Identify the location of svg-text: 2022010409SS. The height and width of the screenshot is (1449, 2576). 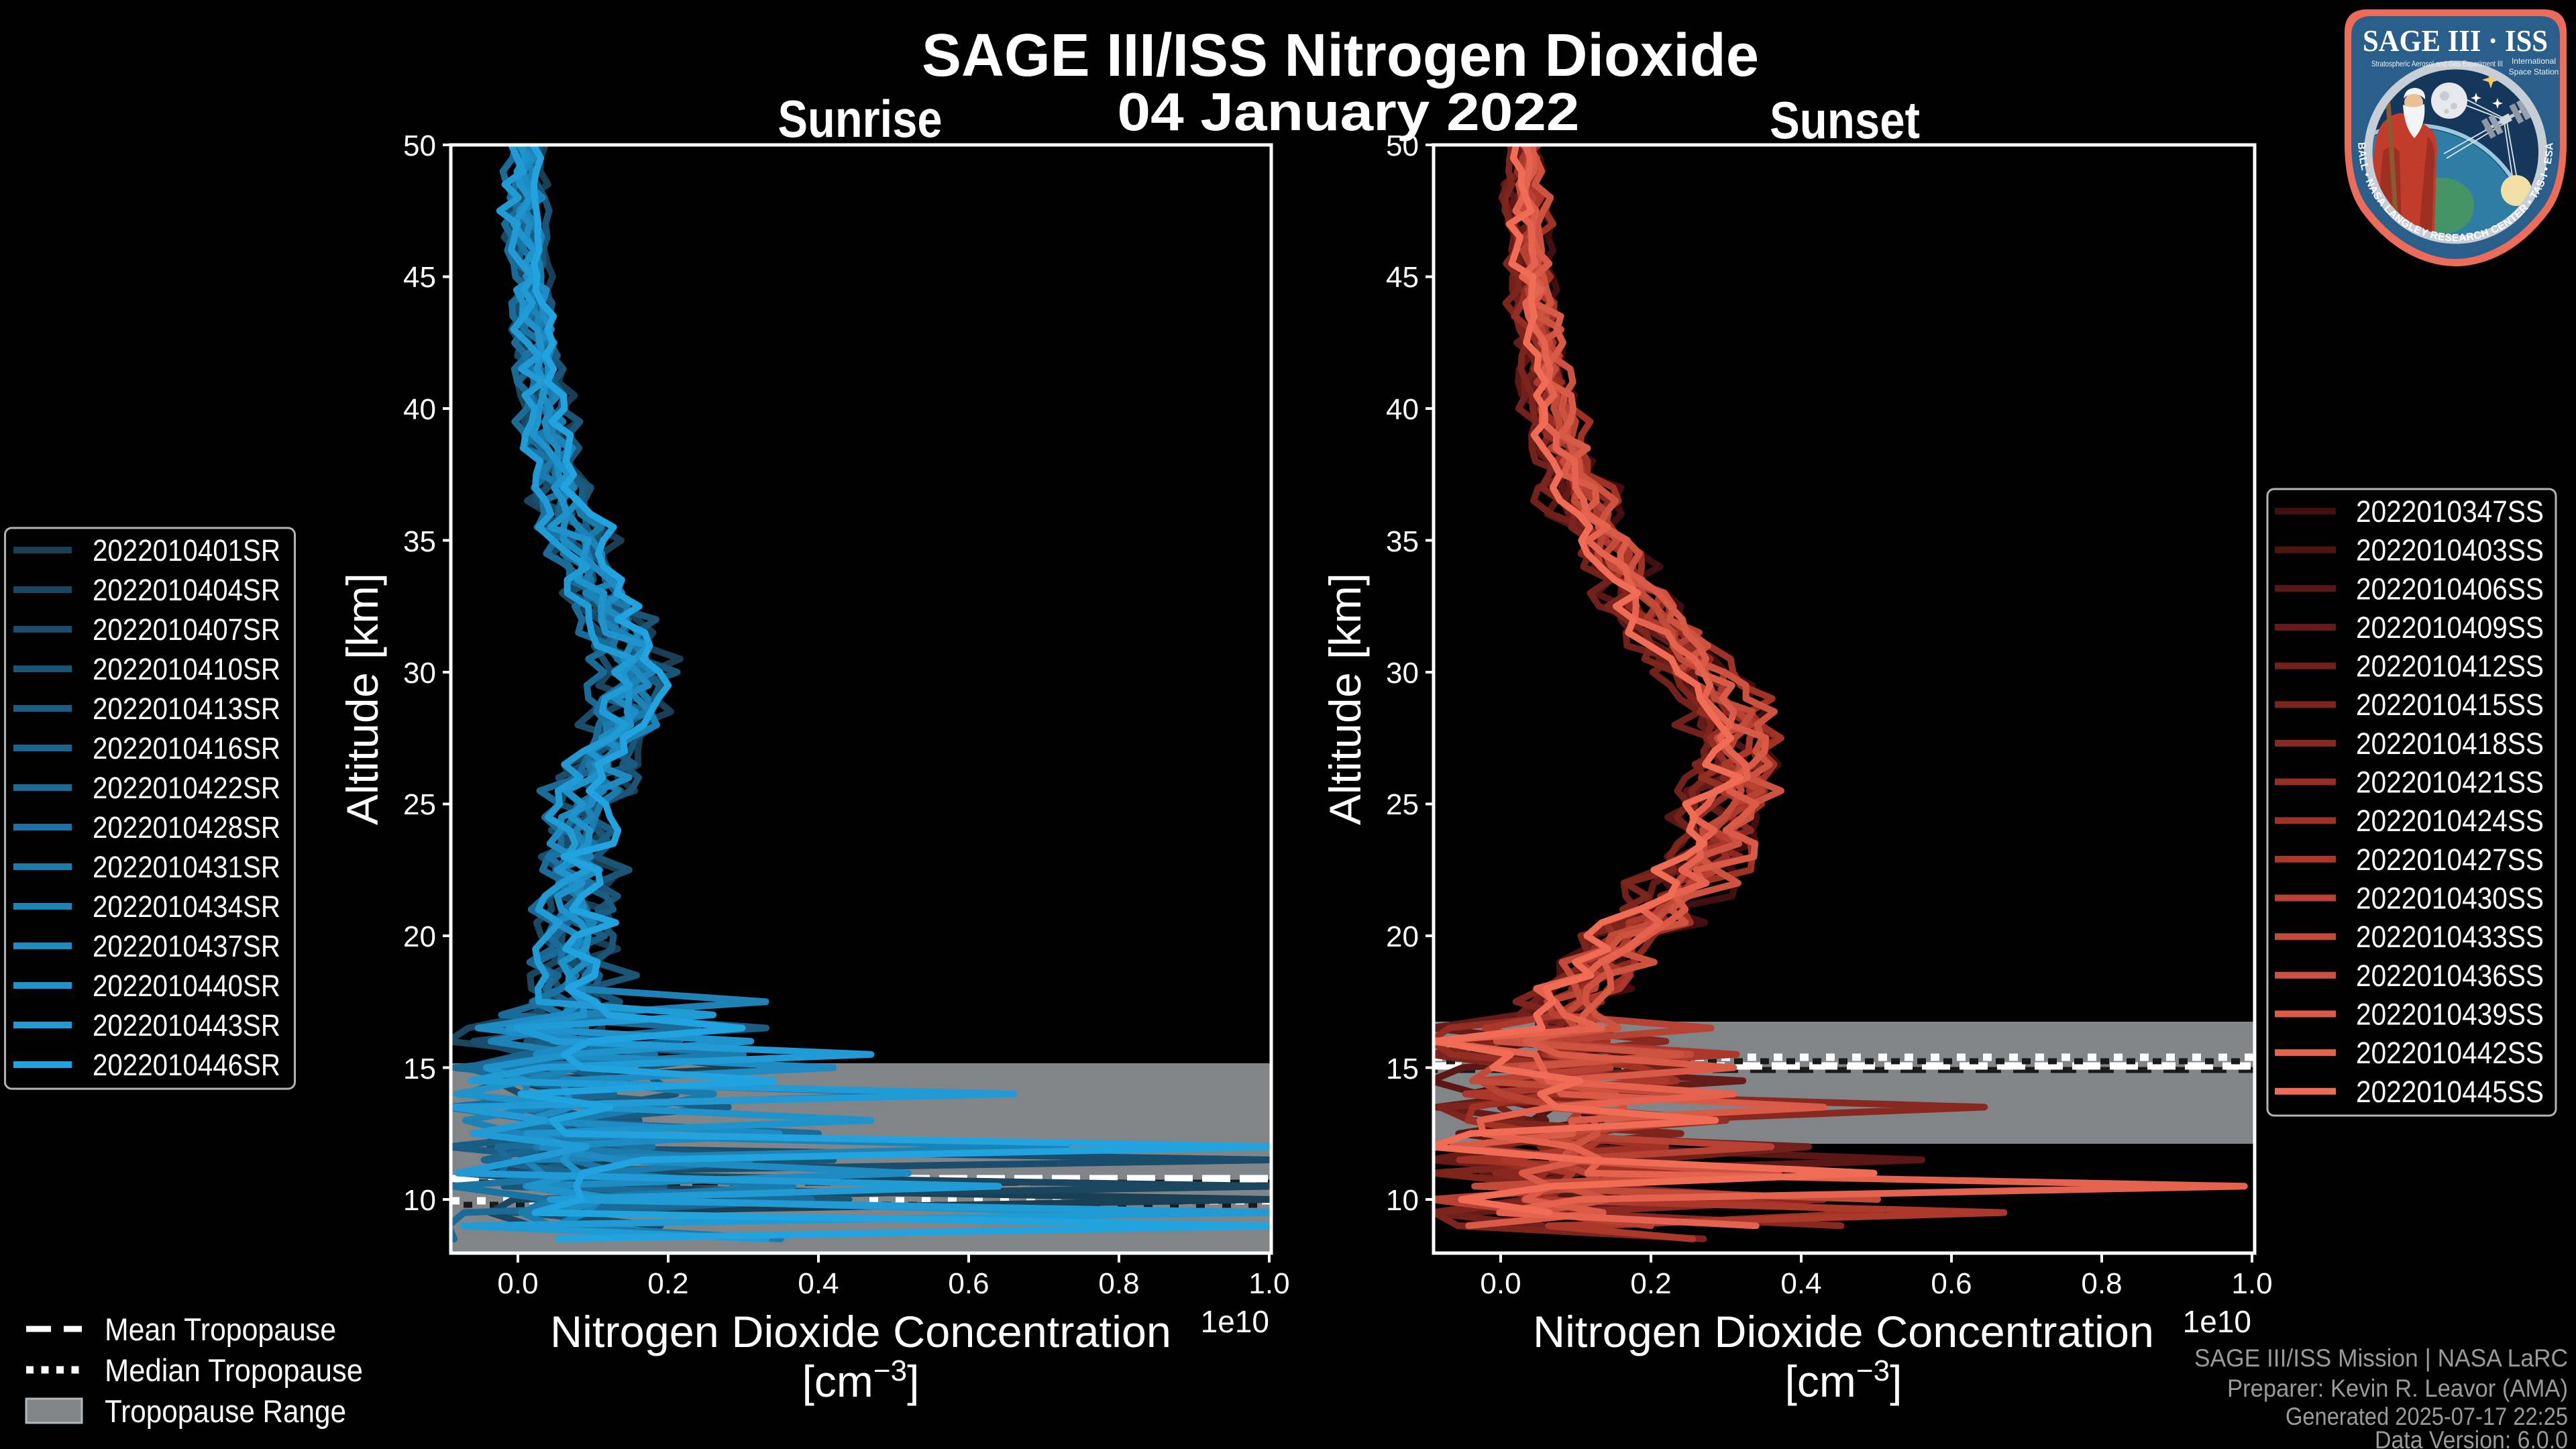
(2450, 627).